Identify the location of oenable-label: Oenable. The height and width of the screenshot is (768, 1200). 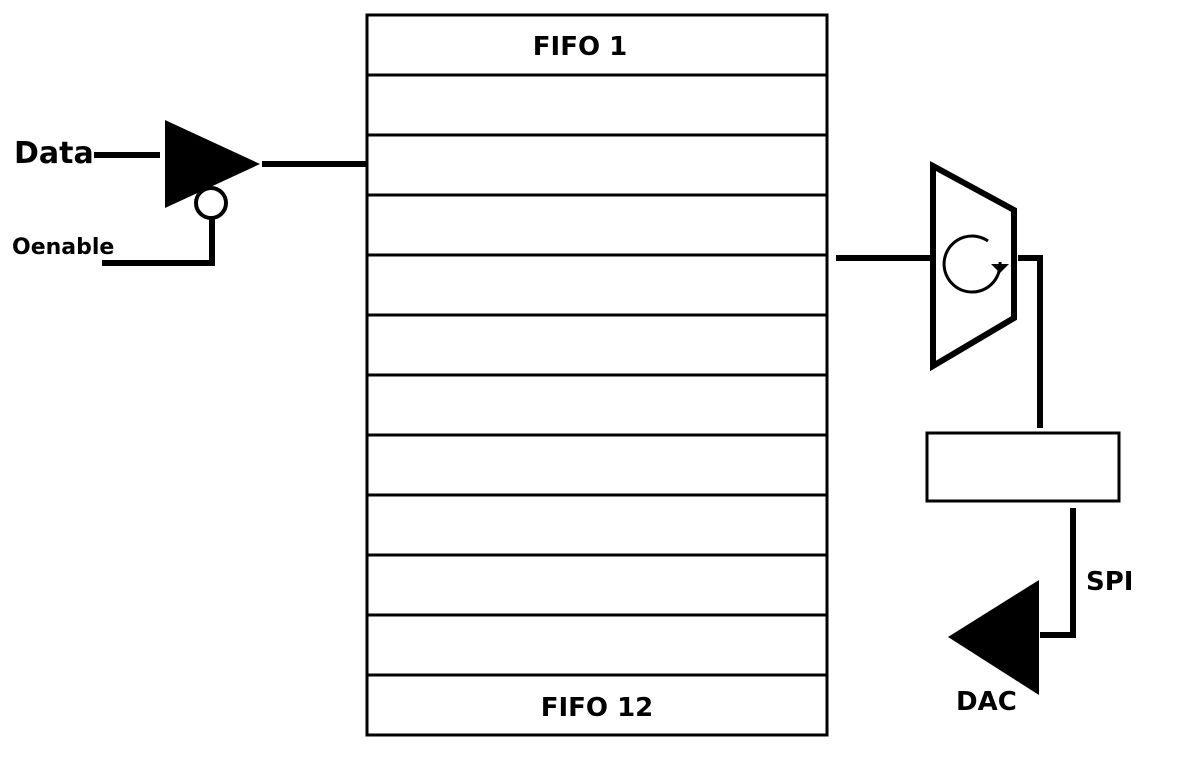
(63, 247).